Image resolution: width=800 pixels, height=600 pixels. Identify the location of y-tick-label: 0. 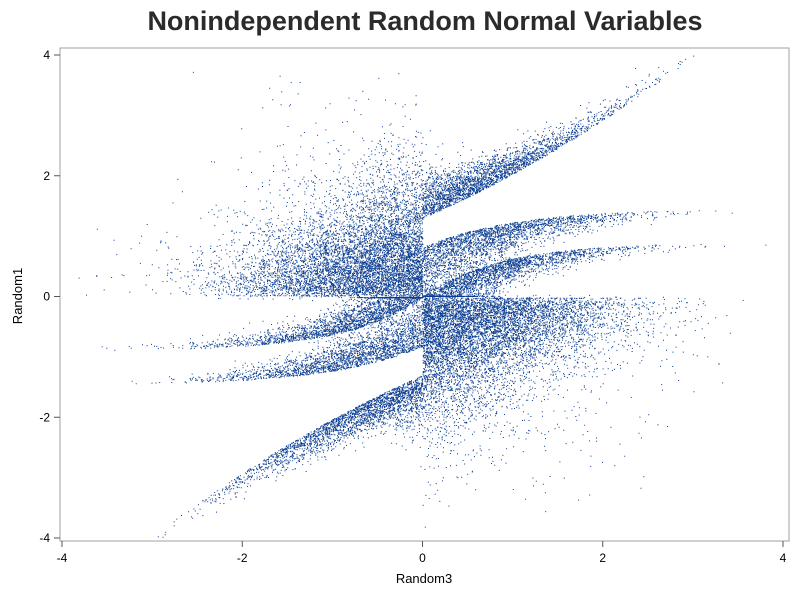
(46, 297).